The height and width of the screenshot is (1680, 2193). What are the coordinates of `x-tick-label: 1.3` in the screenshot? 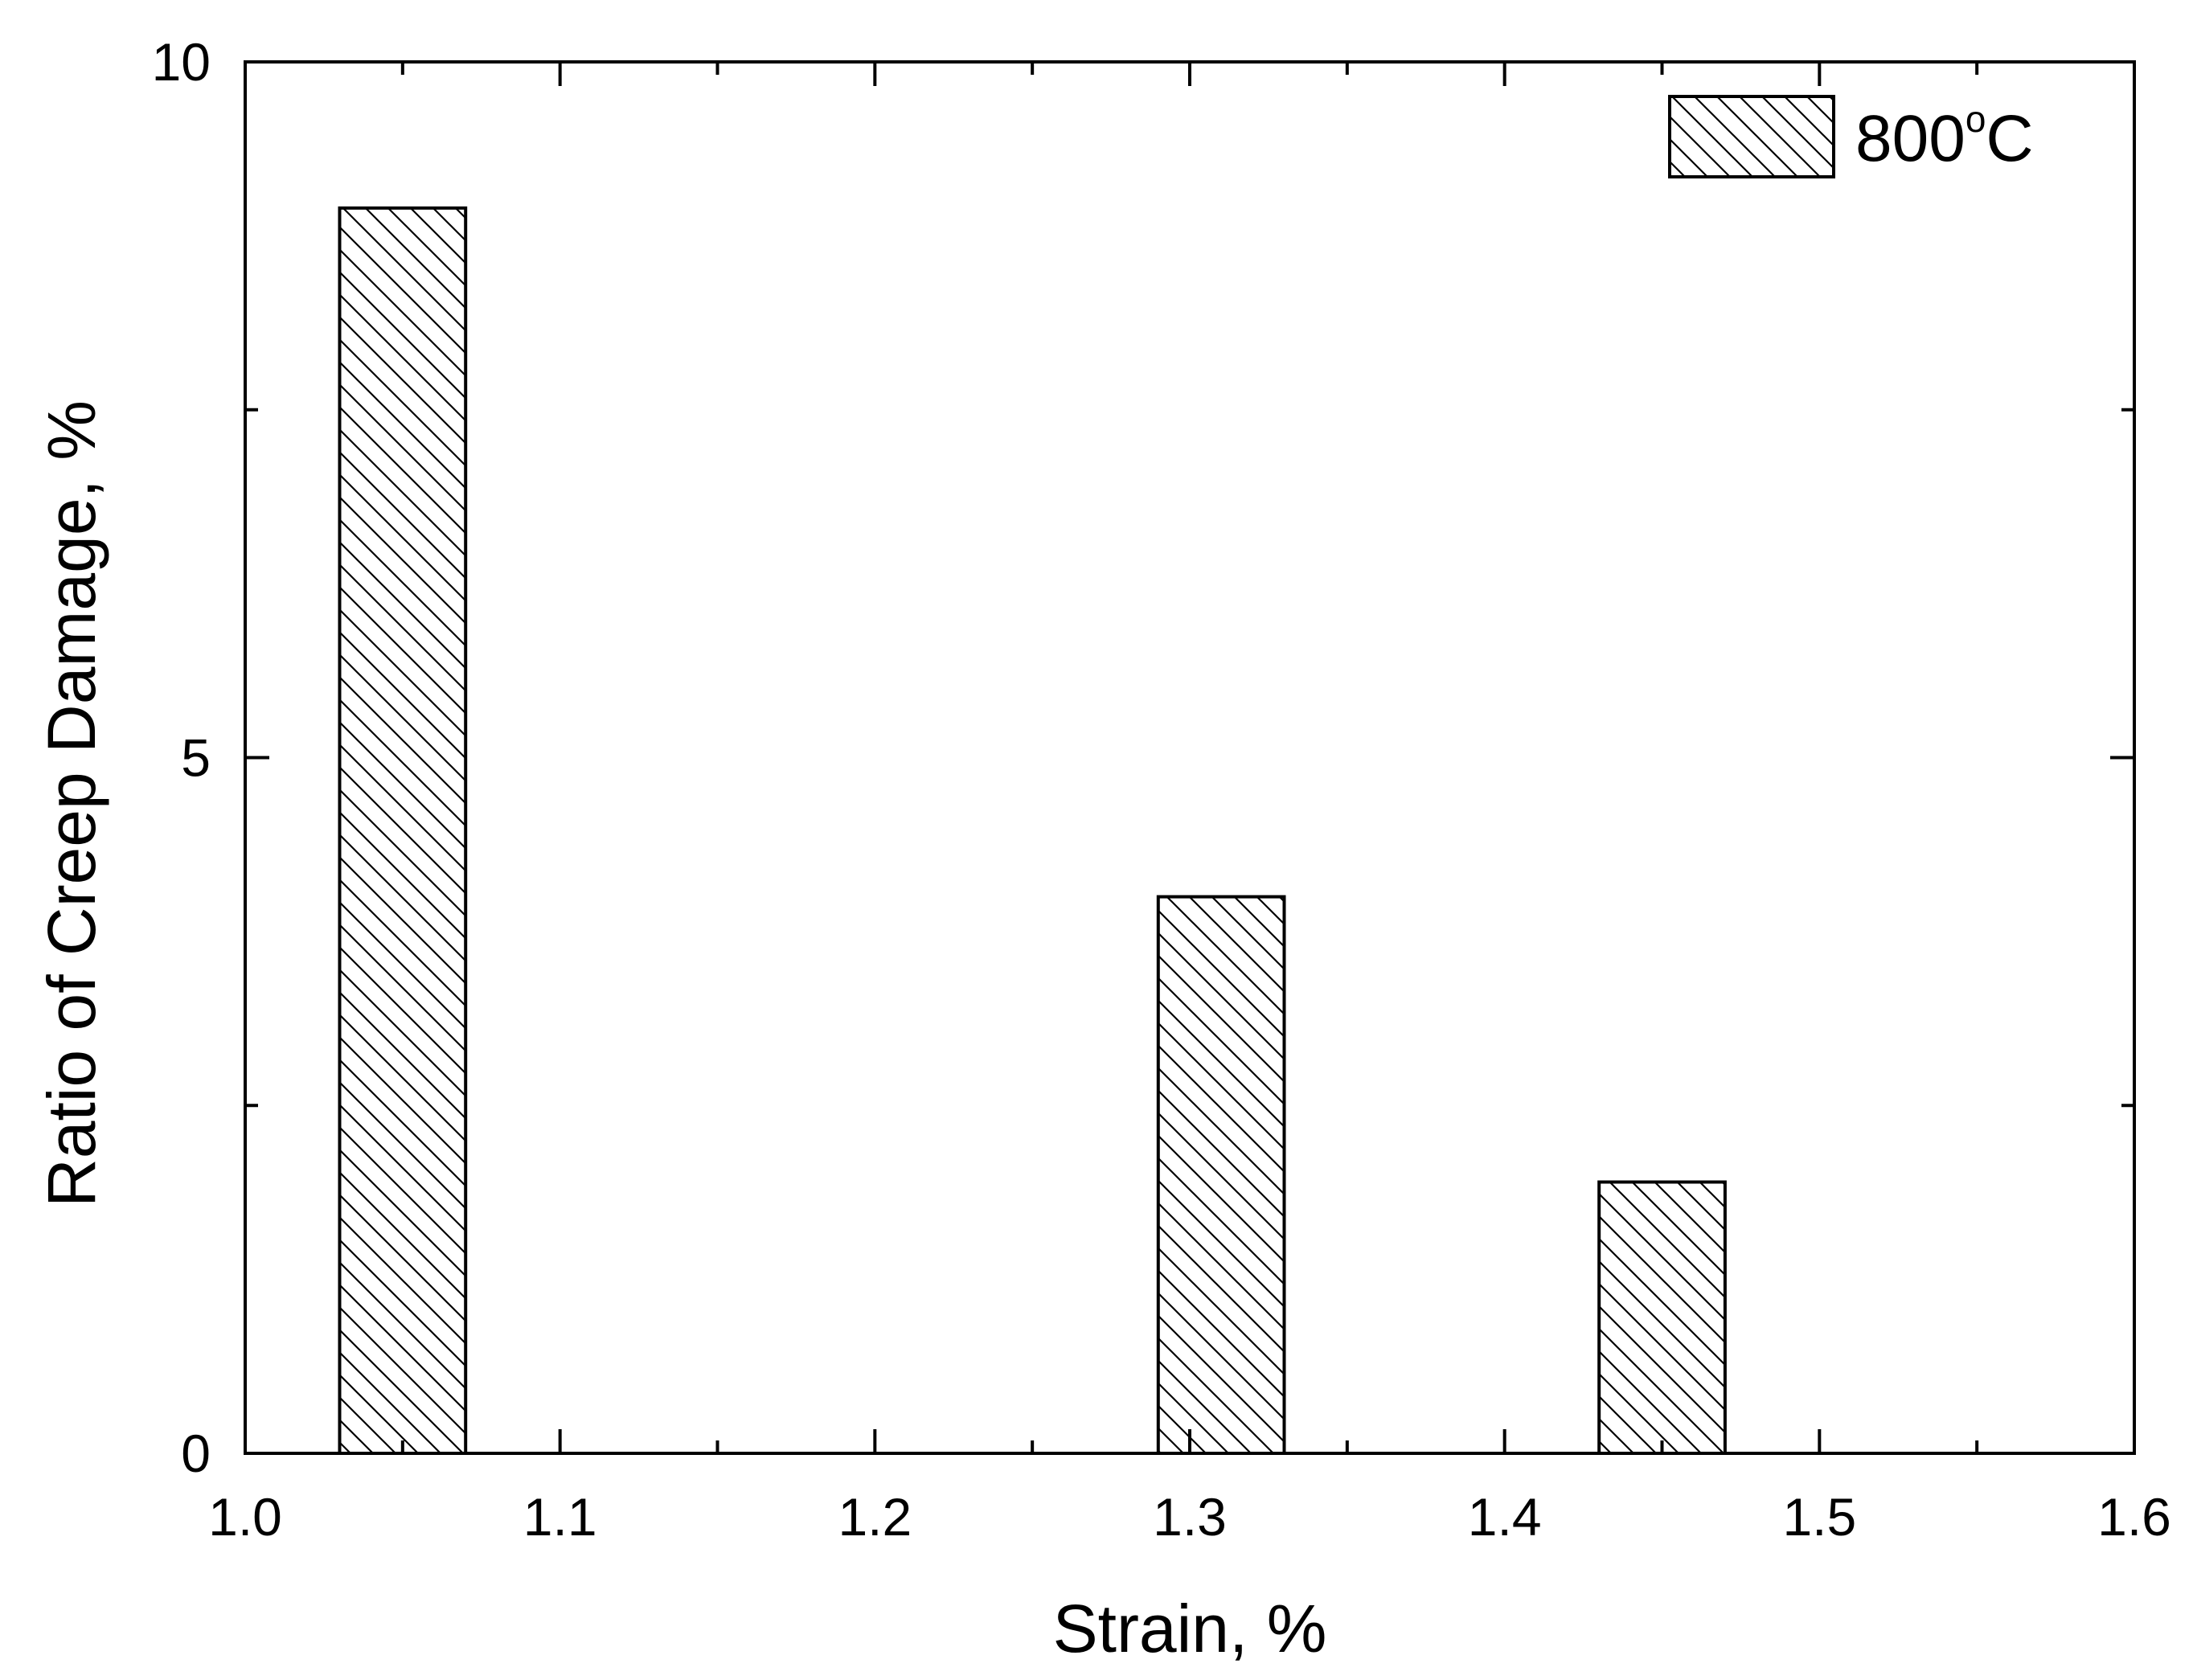 It's located at (1190, 1517).